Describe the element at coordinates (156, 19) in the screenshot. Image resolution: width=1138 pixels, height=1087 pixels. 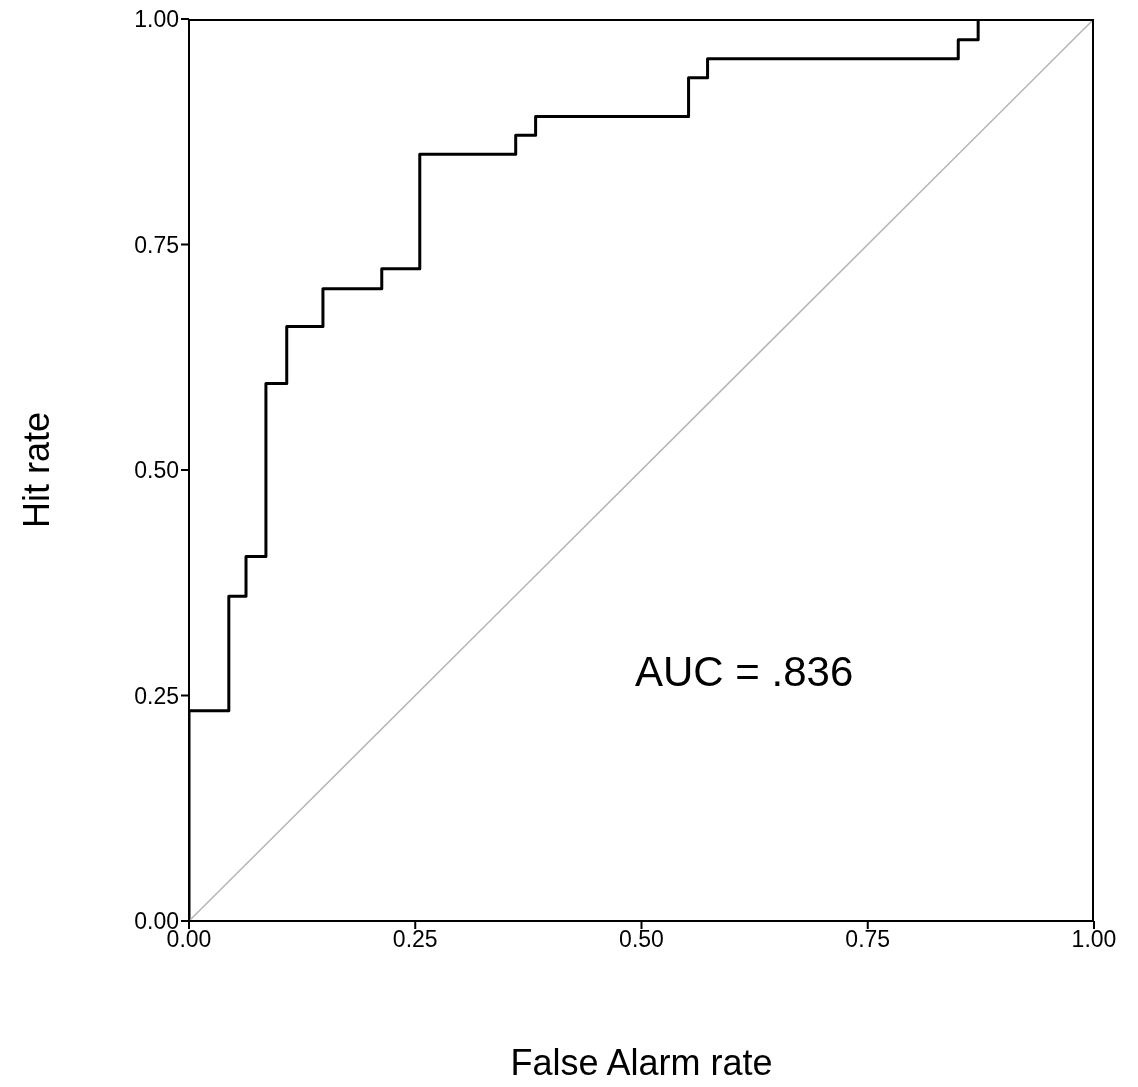
I see `y-tick-label: 1.00` at that location.